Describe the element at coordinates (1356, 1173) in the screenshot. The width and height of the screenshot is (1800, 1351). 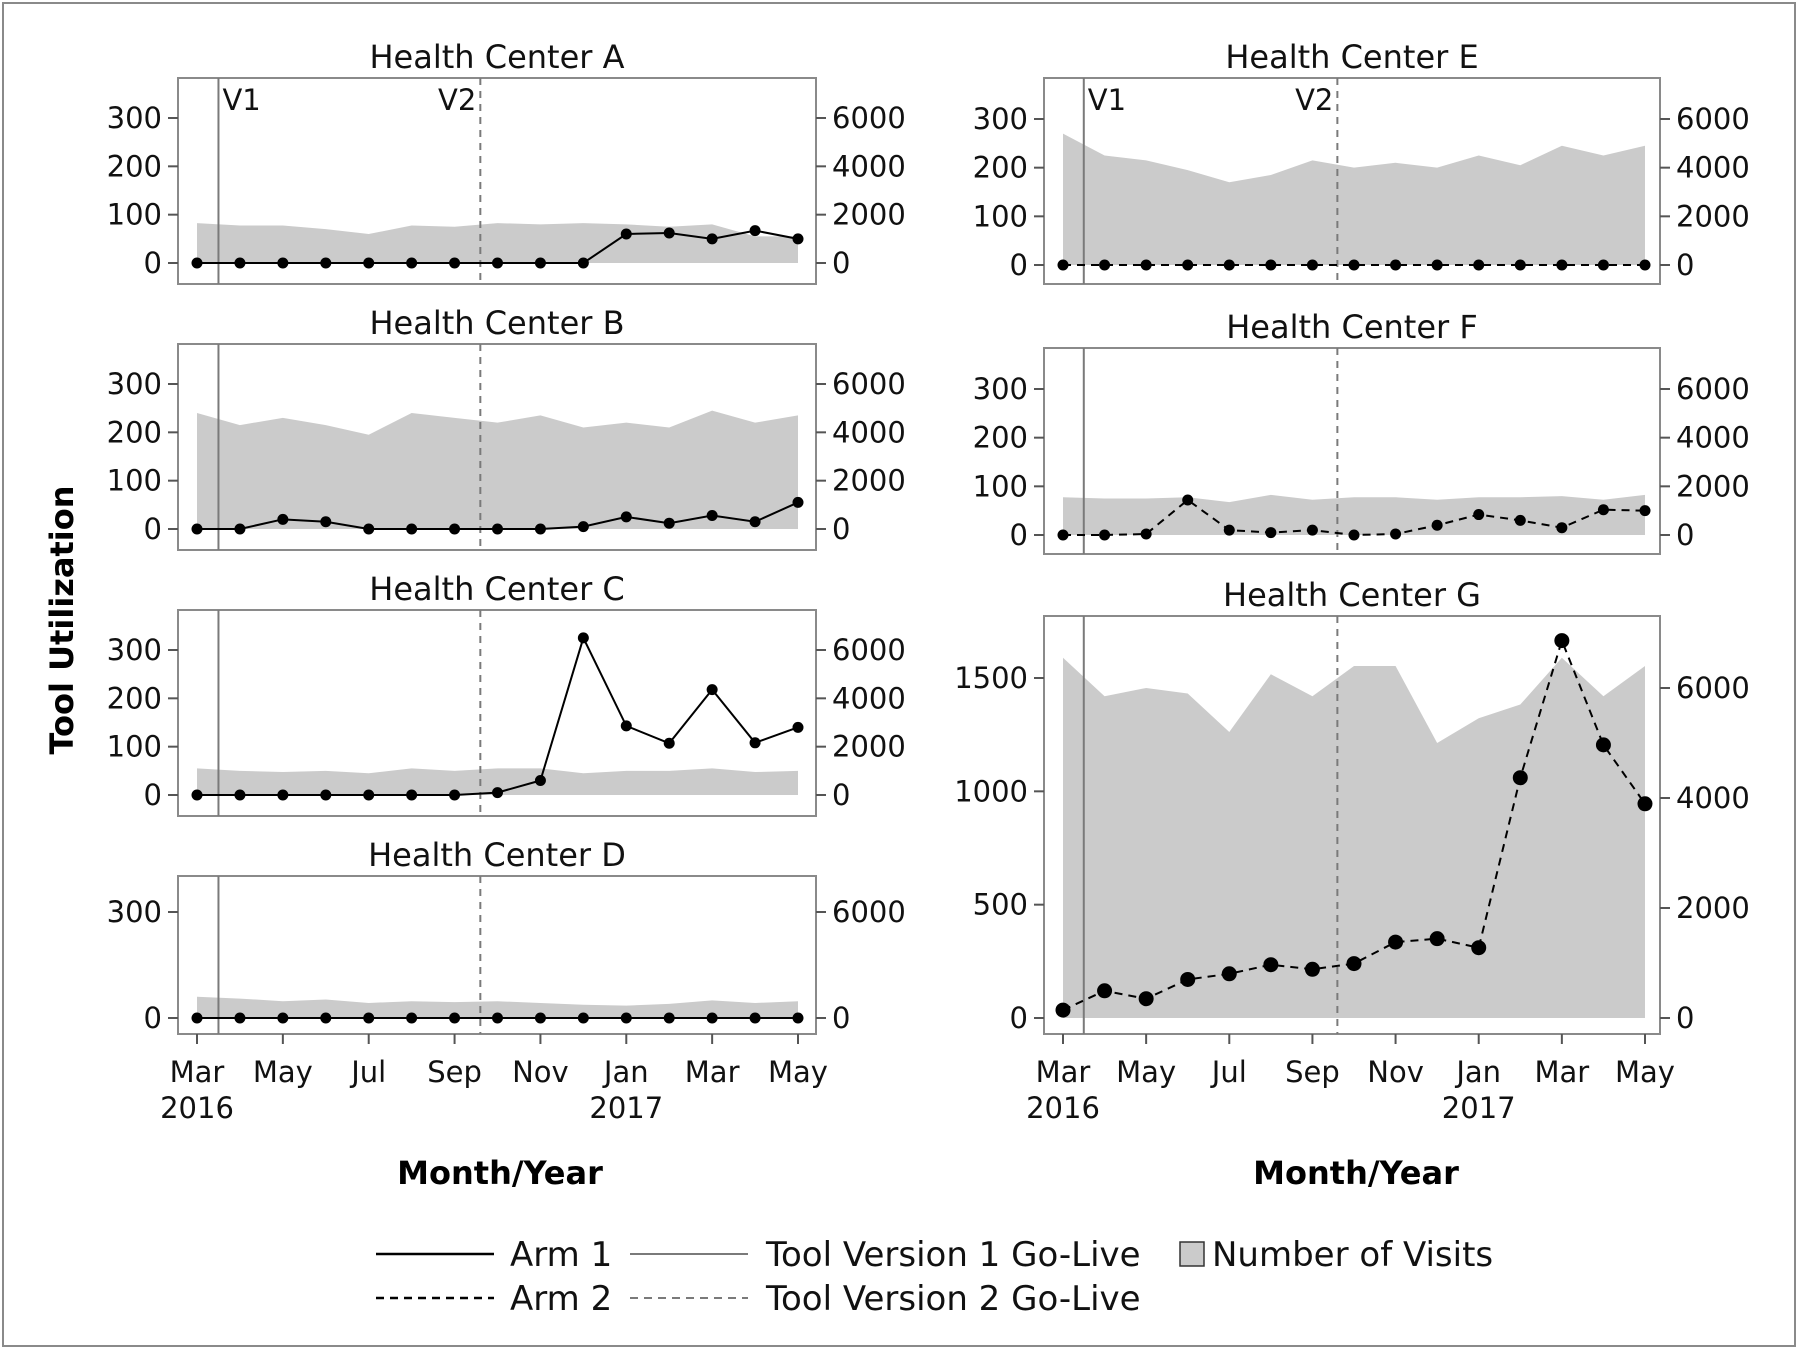
I see `x-axis-label-right: Month/Year` at that location.